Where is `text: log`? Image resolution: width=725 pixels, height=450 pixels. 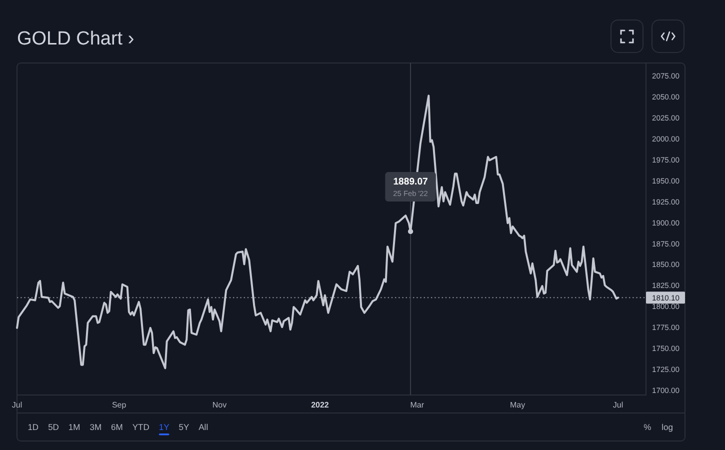 text: log is located at coordinates (668, 427).